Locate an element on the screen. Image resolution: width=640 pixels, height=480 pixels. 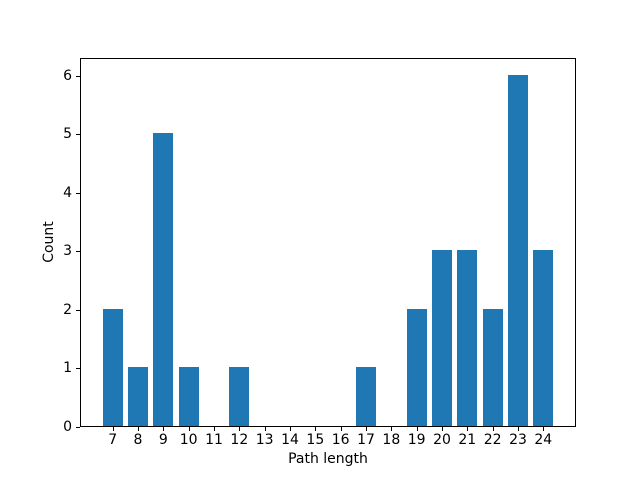
x-tick-label-8: 8 is located at coordinates (138, 440).